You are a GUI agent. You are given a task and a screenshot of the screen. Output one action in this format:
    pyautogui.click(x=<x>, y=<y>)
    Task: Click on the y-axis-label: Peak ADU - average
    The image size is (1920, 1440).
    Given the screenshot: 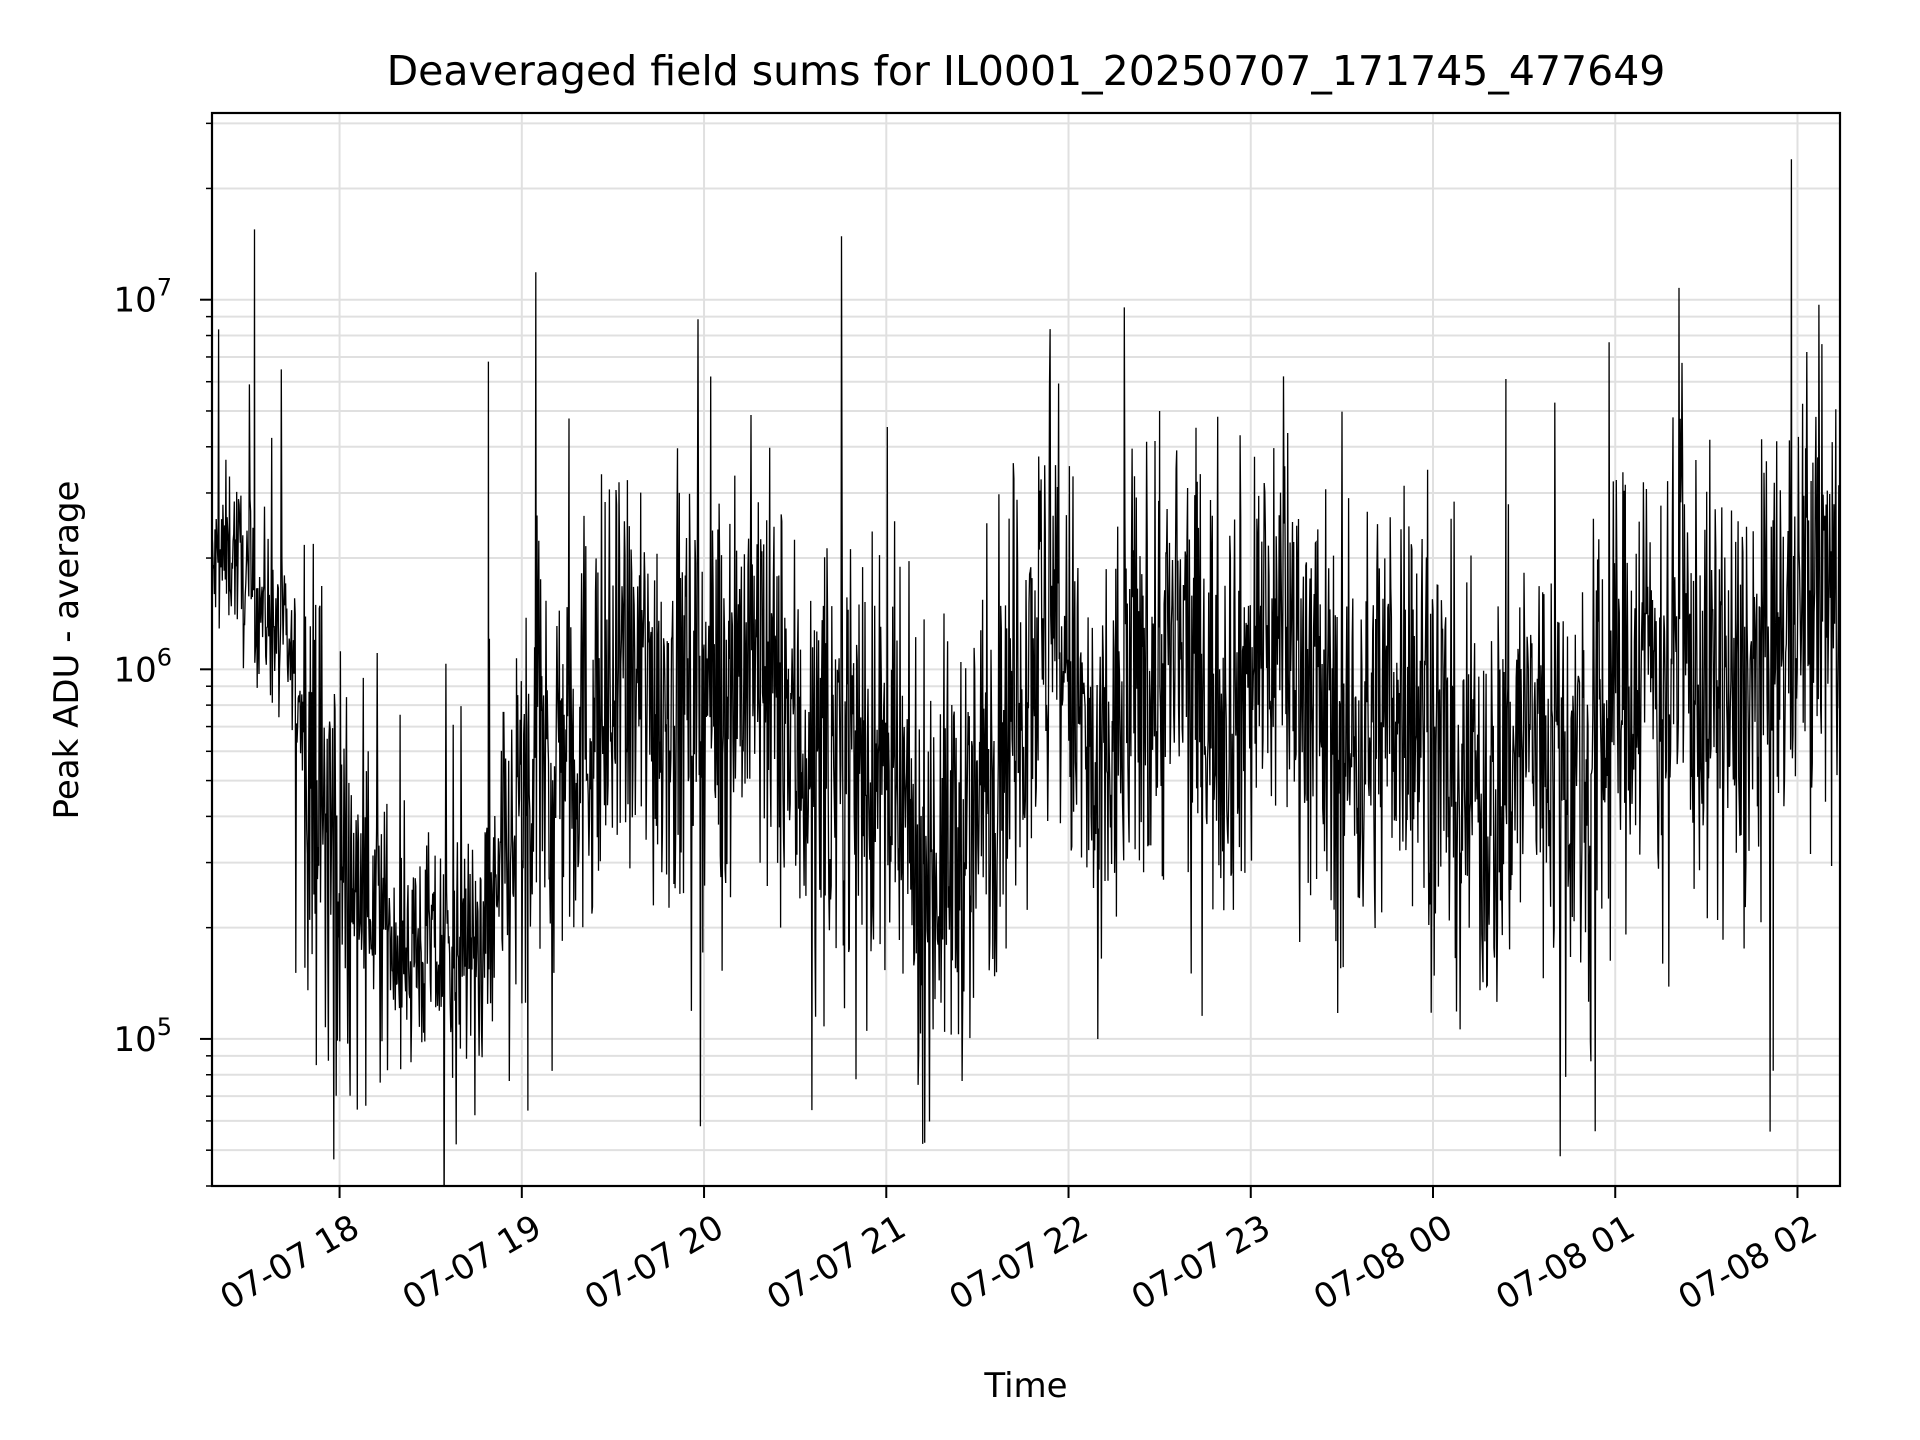 What is the action you would take?
    pyautogui.click(x=67, y=650)
    